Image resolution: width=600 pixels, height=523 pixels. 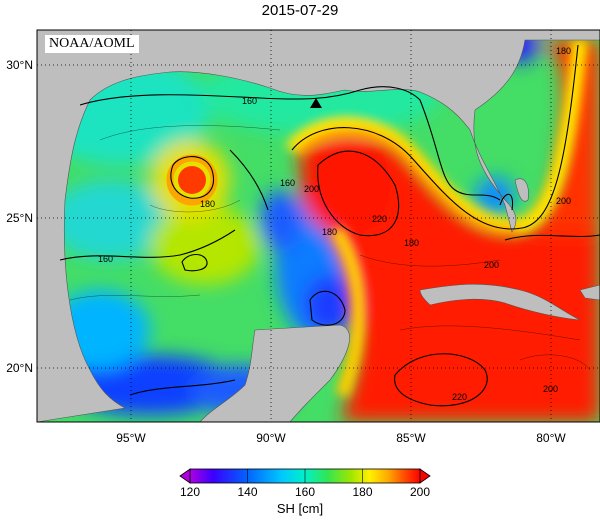 I want to click on lat-label-20n: 20°N, so click(x=19, y=368).